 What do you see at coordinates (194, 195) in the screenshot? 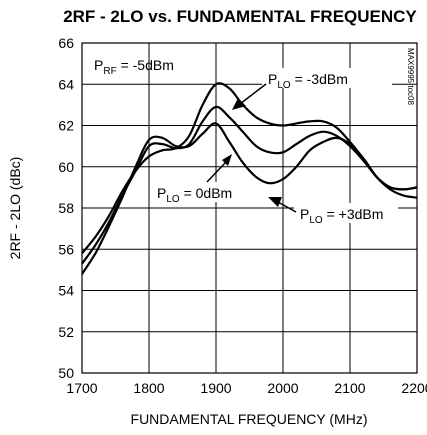
I see `svg-text: PLO = 0dBm` at bounding box center [194, 195].